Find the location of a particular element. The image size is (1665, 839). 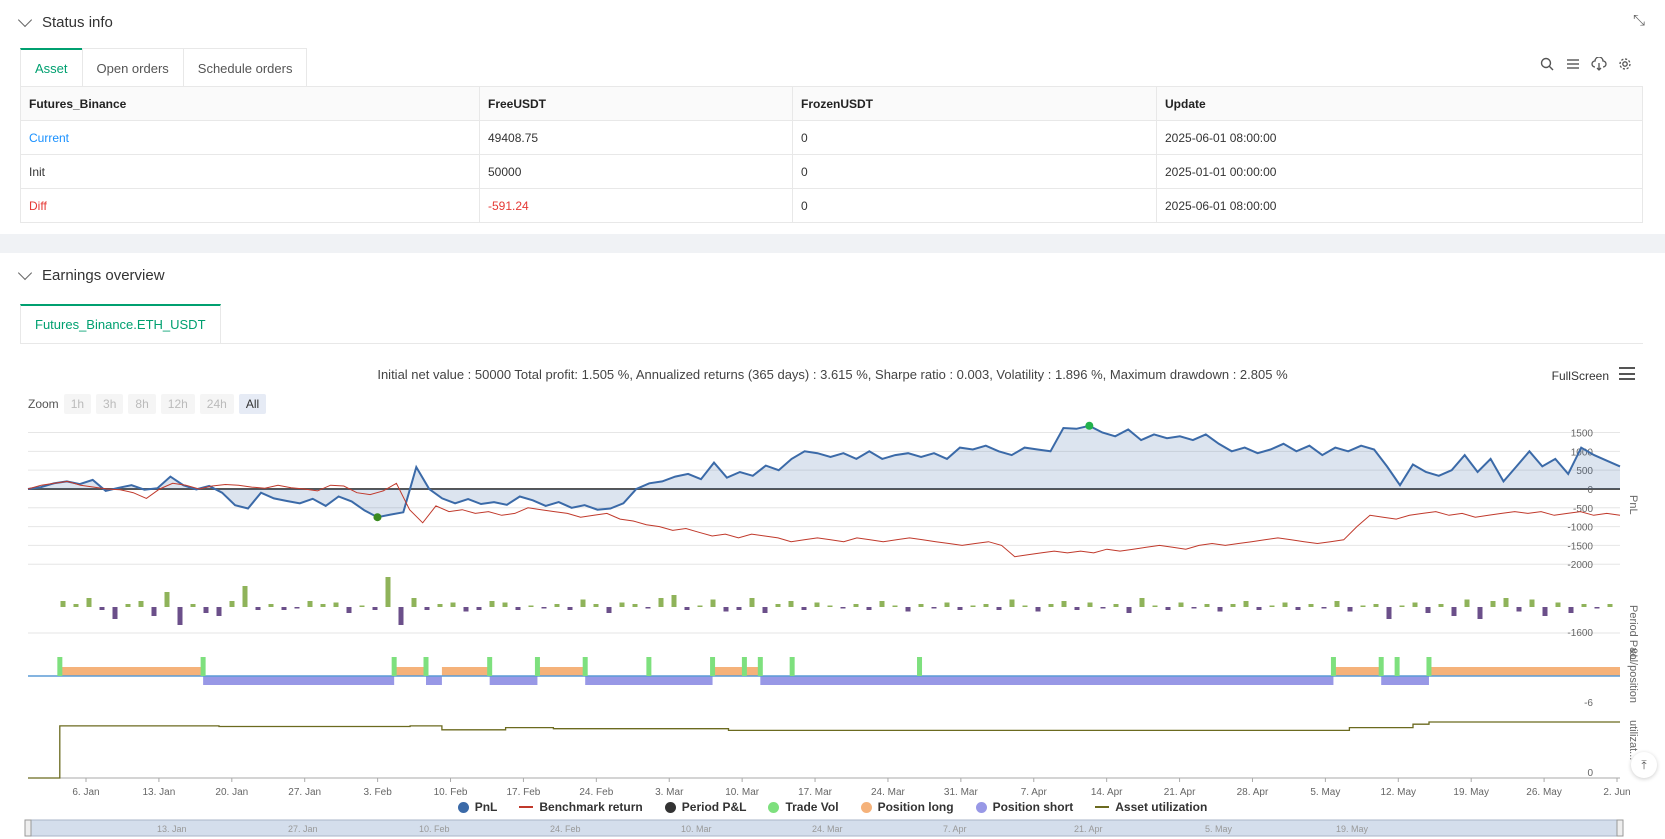

zoom-1h-button: 1h is located at coordinates (77, 404).